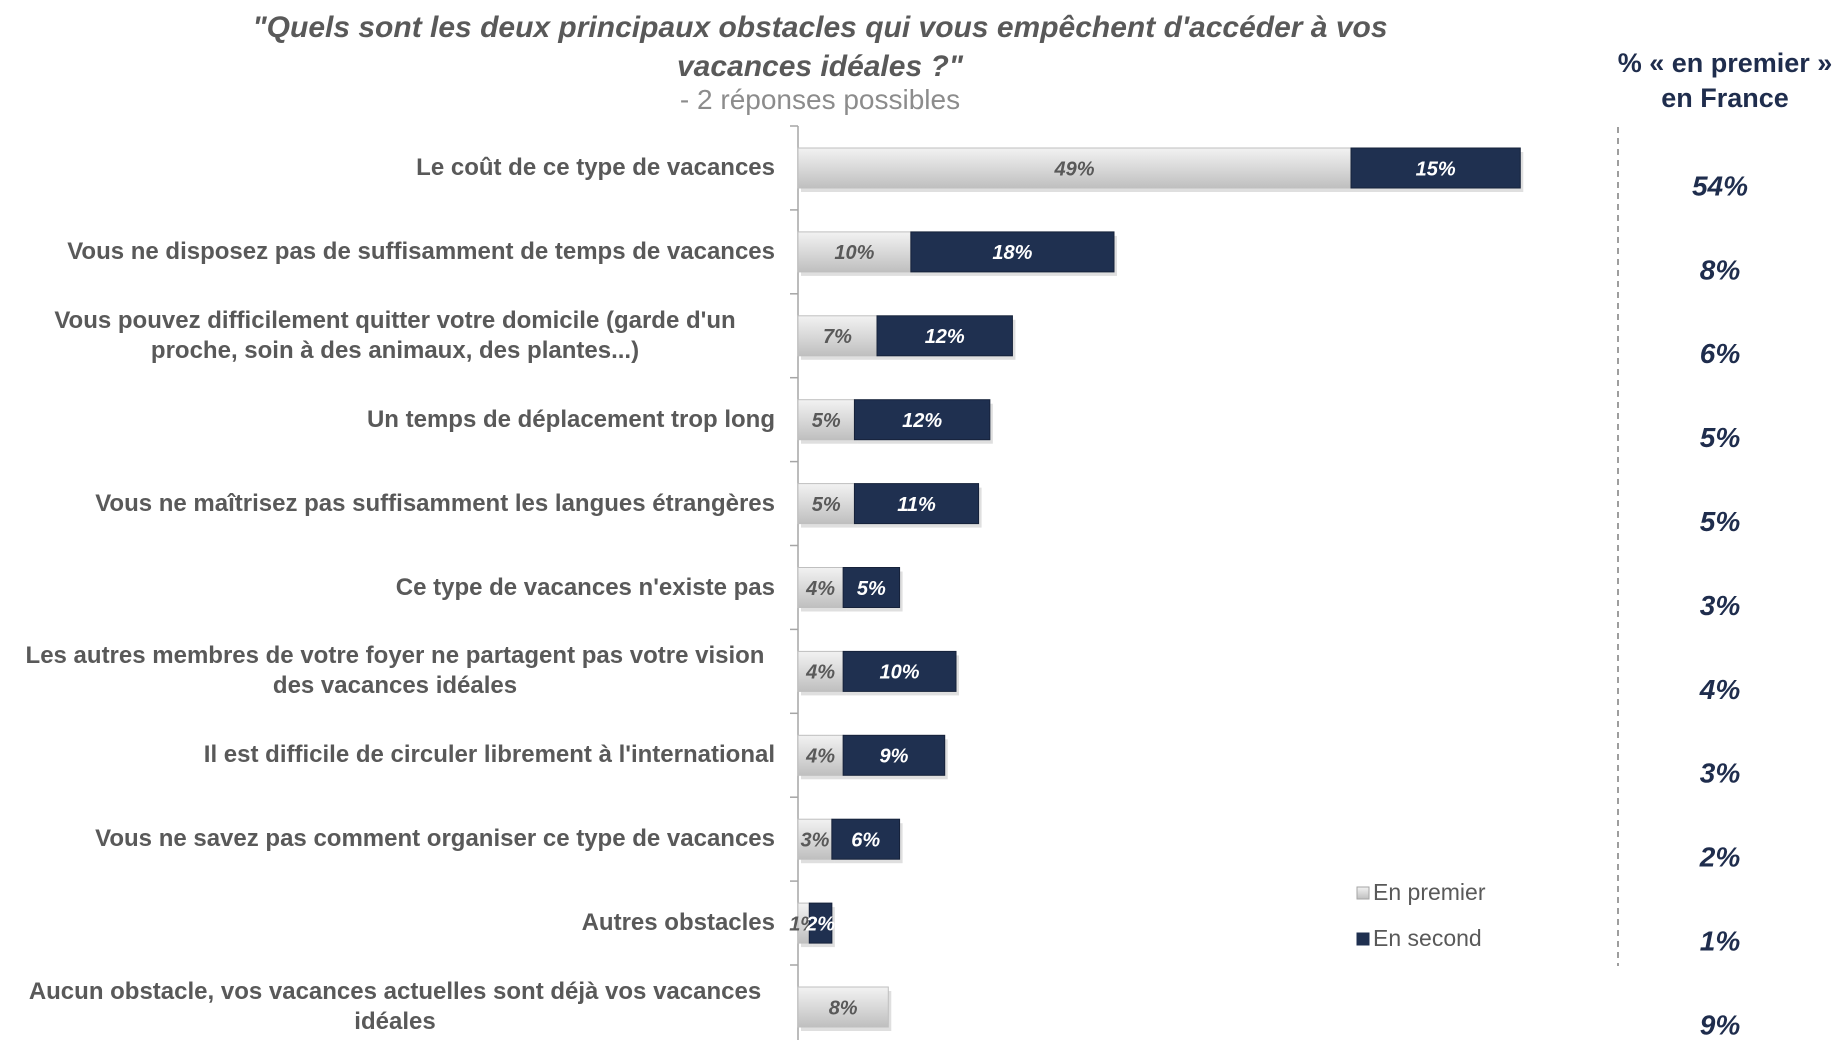 This screenshot has width=1843, height=1040. What do you see at coordinates (1720, 1024) in the screenshot?
I see `side-value: 9%` at bounding box center [1720, 1024].